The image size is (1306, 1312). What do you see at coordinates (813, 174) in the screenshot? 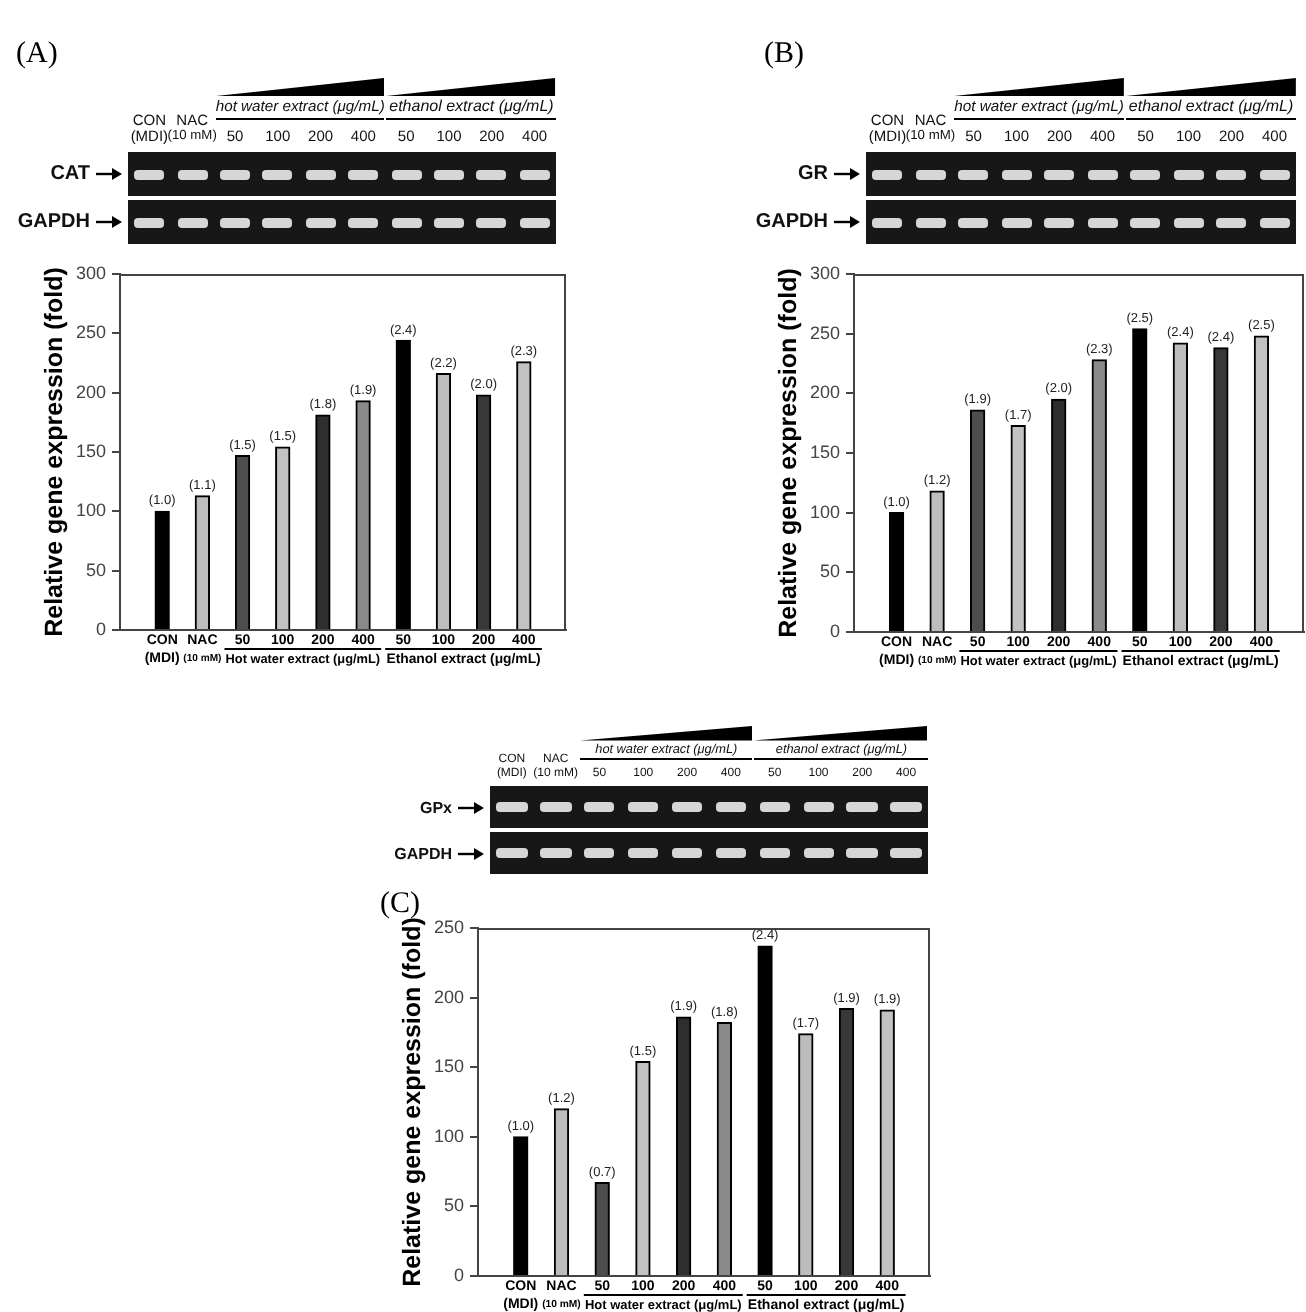
I see `text: GR` at bounding box center [813, 174].